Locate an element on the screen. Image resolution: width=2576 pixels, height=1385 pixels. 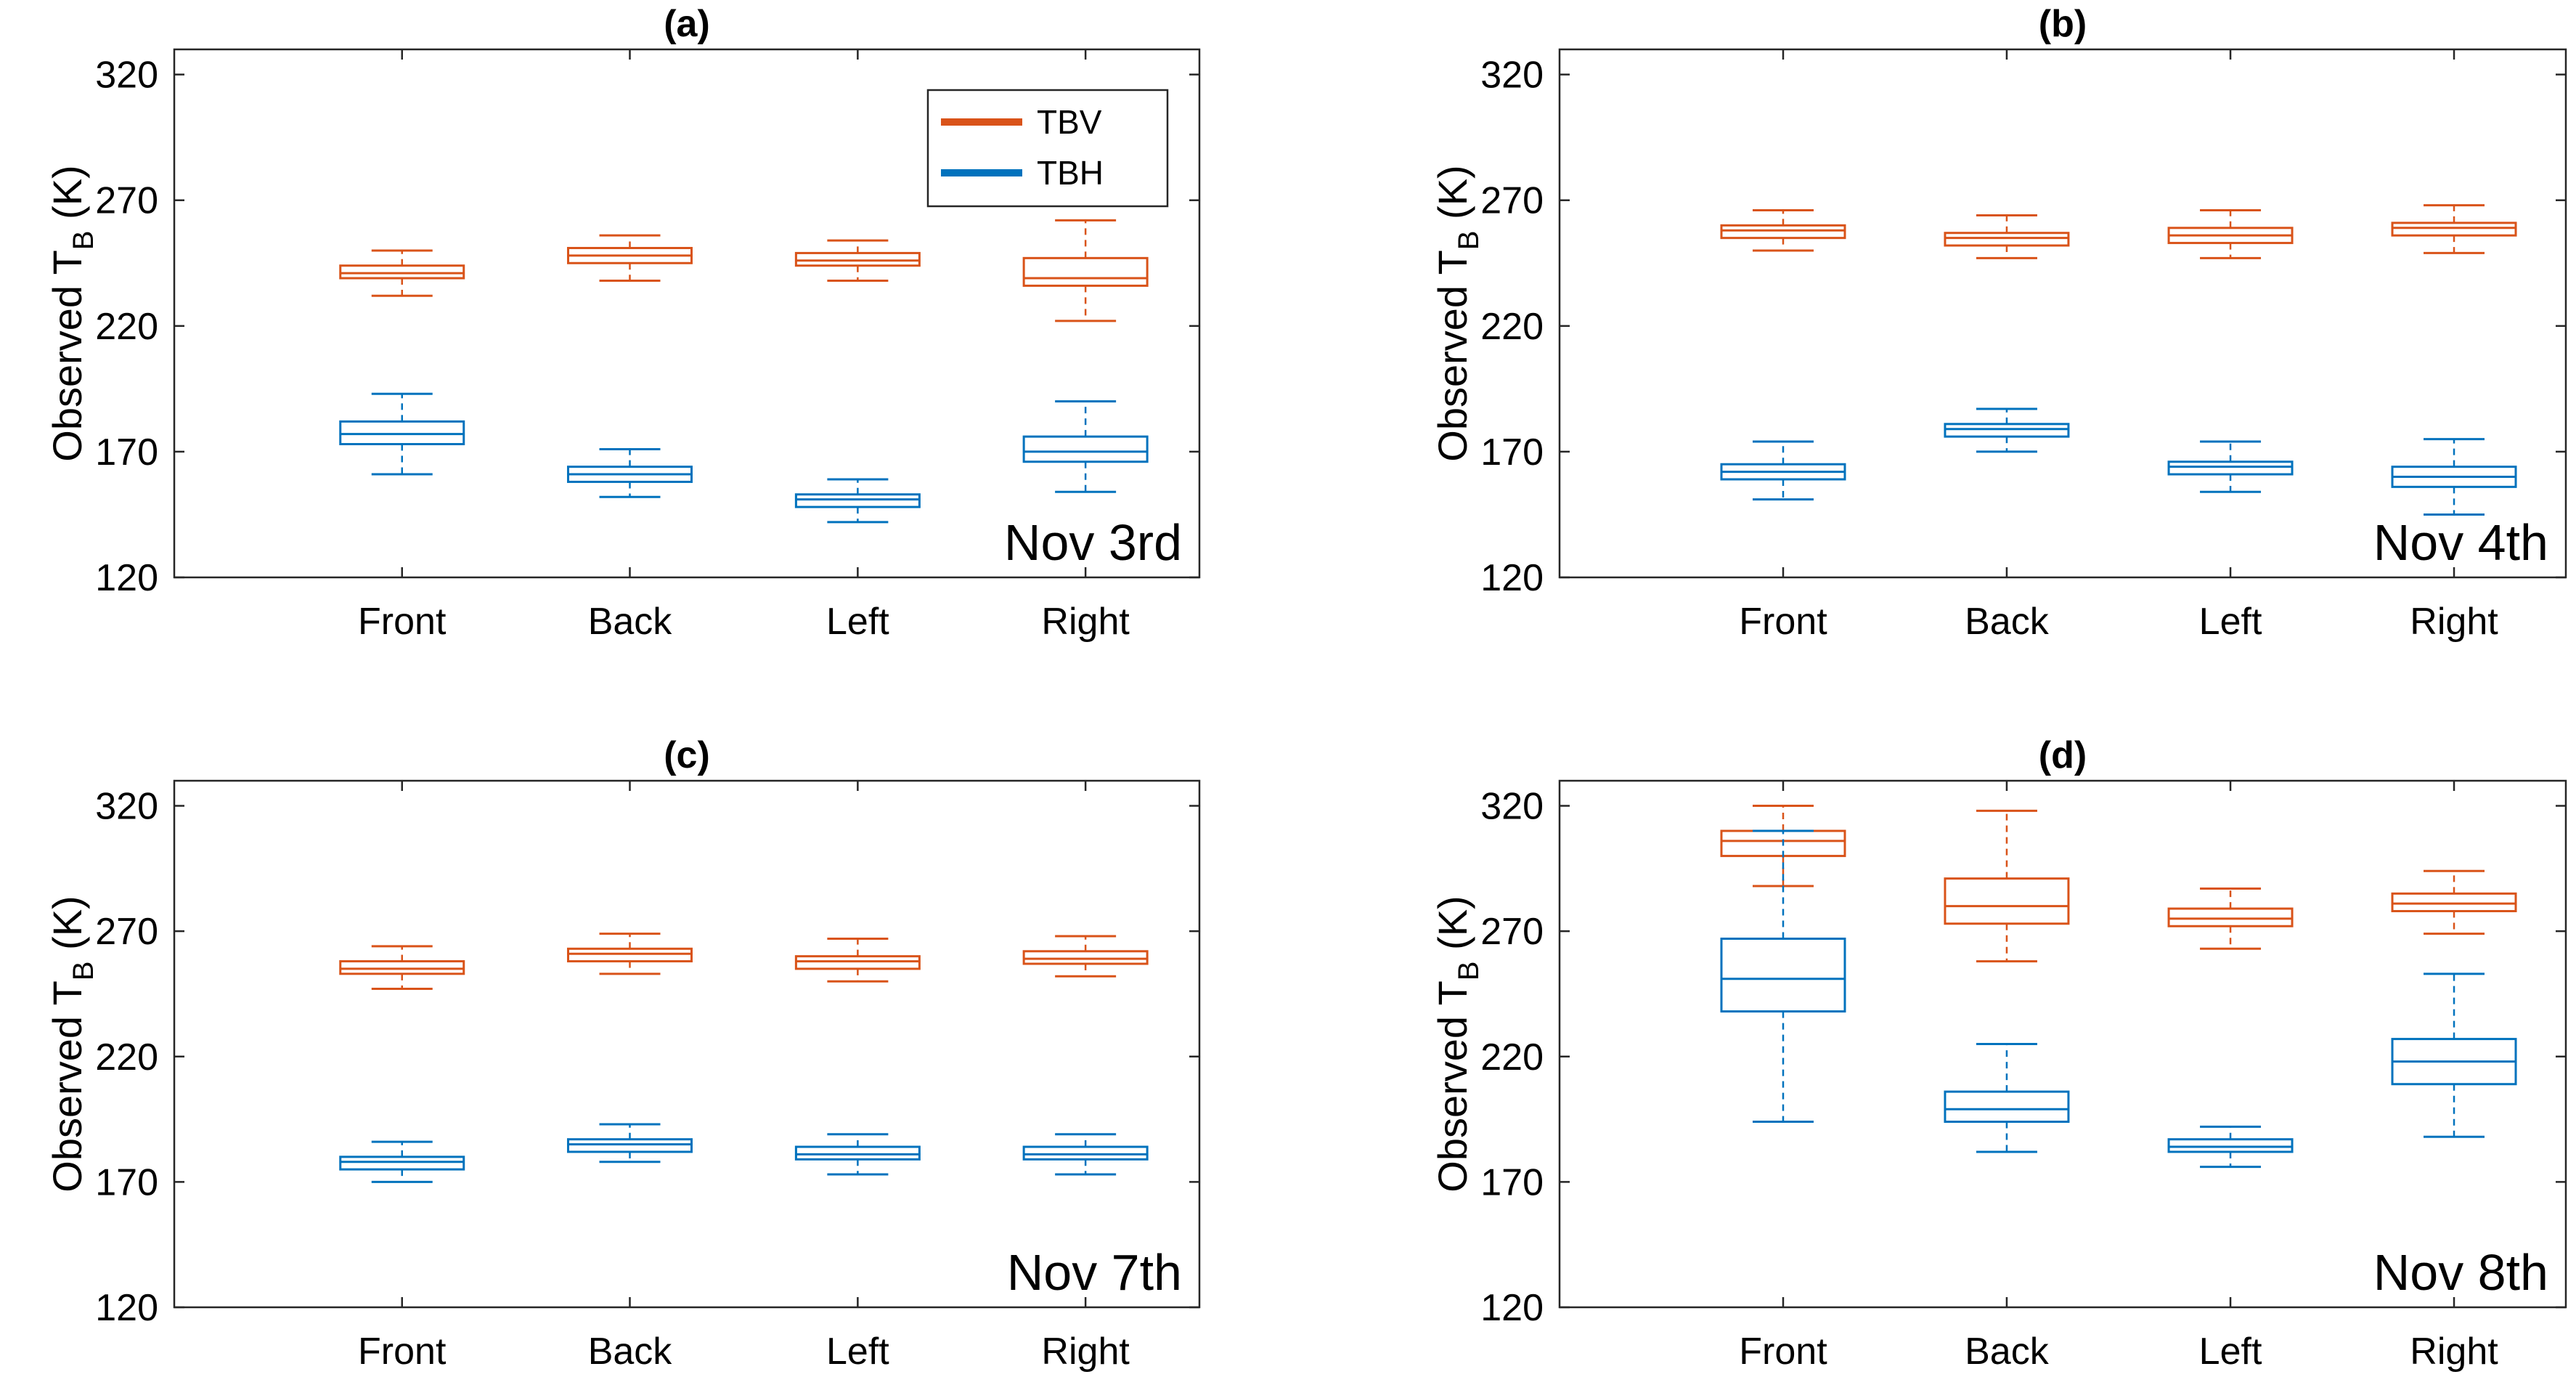
panel-title: (c) is located at coordinates (687, 755).